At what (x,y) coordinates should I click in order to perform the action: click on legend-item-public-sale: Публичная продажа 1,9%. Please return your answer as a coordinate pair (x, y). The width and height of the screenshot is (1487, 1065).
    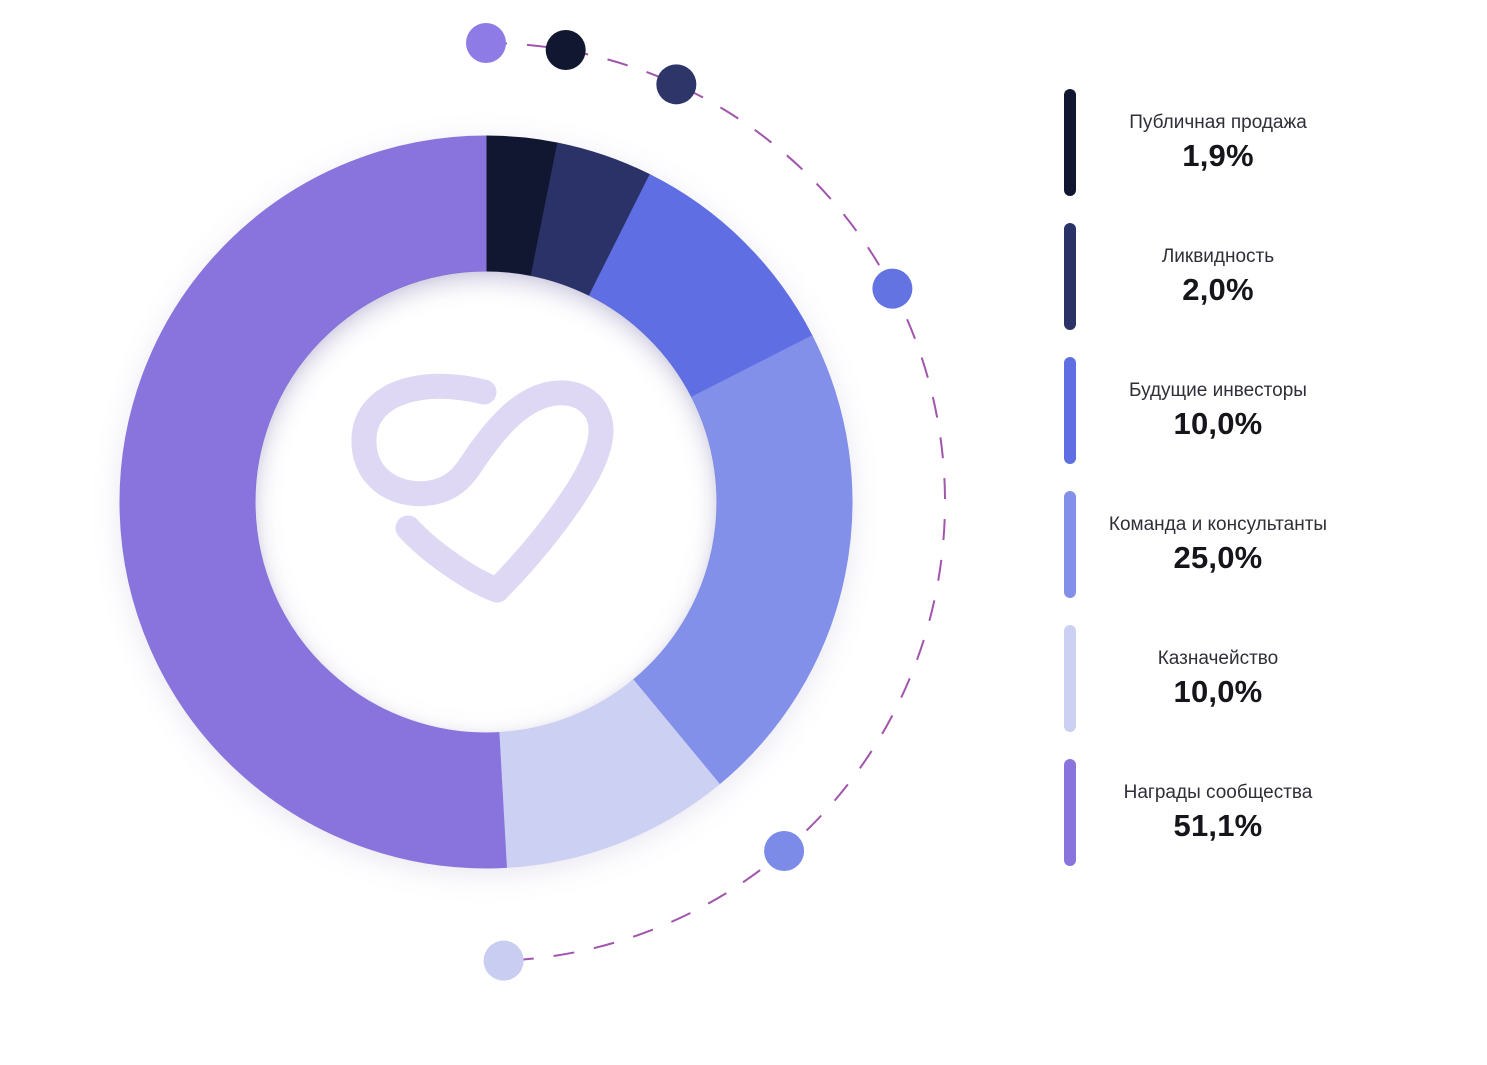
    Looking at the image, I should click on (1204, 142).